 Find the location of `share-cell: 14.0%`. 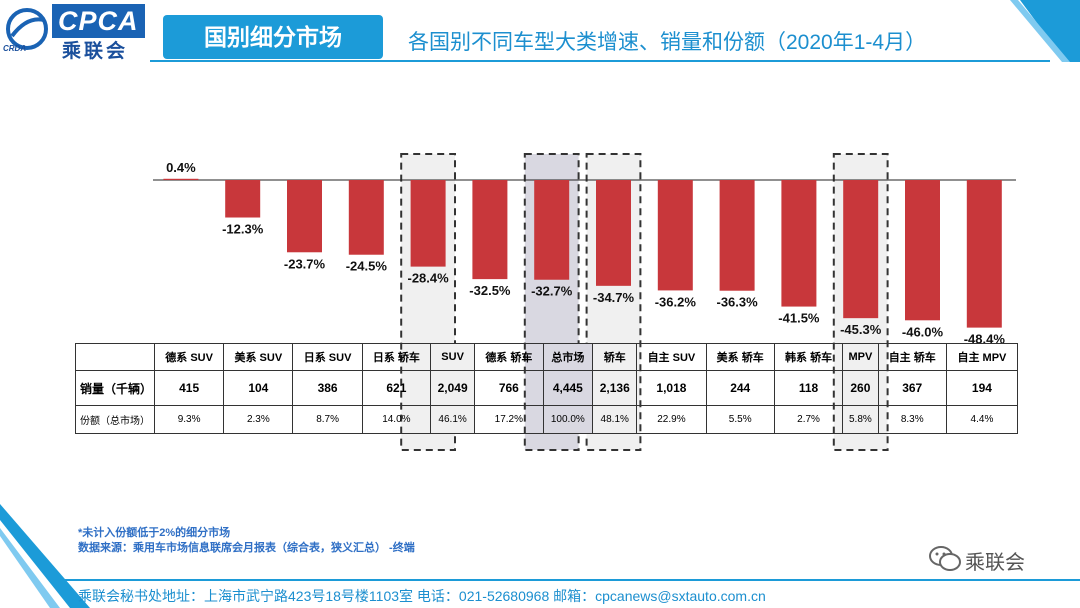

share-cell: 14.0% is located at coordinates (396, 419).